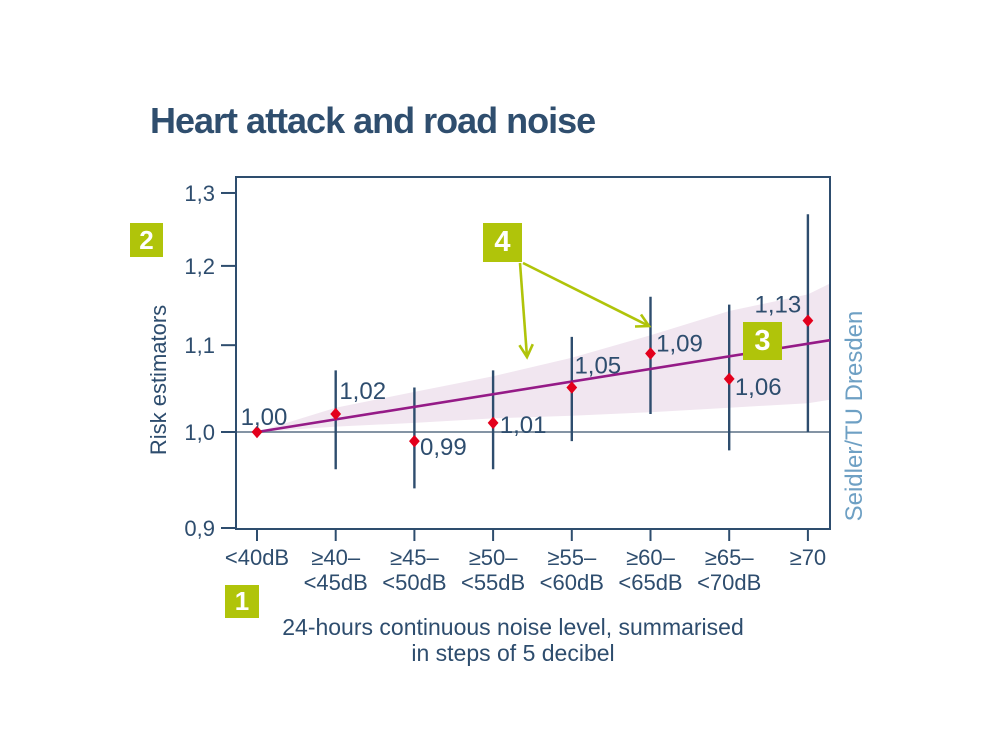 The height and width of the screenshot is (750, 1000). Describe the element at coordinates (513, 653) in the screenshot. I see `x-axis-caption-line2: in steps of 5 decibel` at that location.